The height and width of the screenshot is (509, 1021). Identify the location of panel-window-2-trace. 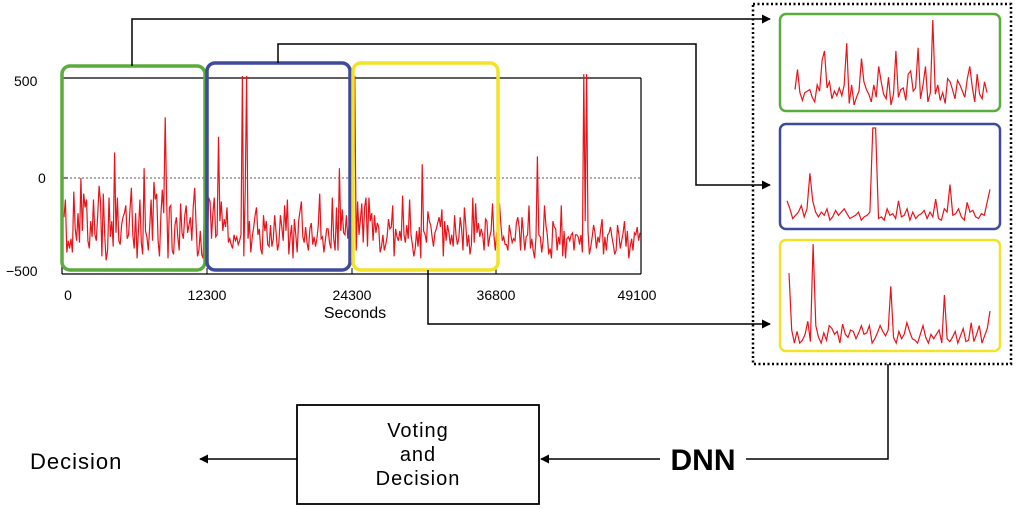
(888, 175).